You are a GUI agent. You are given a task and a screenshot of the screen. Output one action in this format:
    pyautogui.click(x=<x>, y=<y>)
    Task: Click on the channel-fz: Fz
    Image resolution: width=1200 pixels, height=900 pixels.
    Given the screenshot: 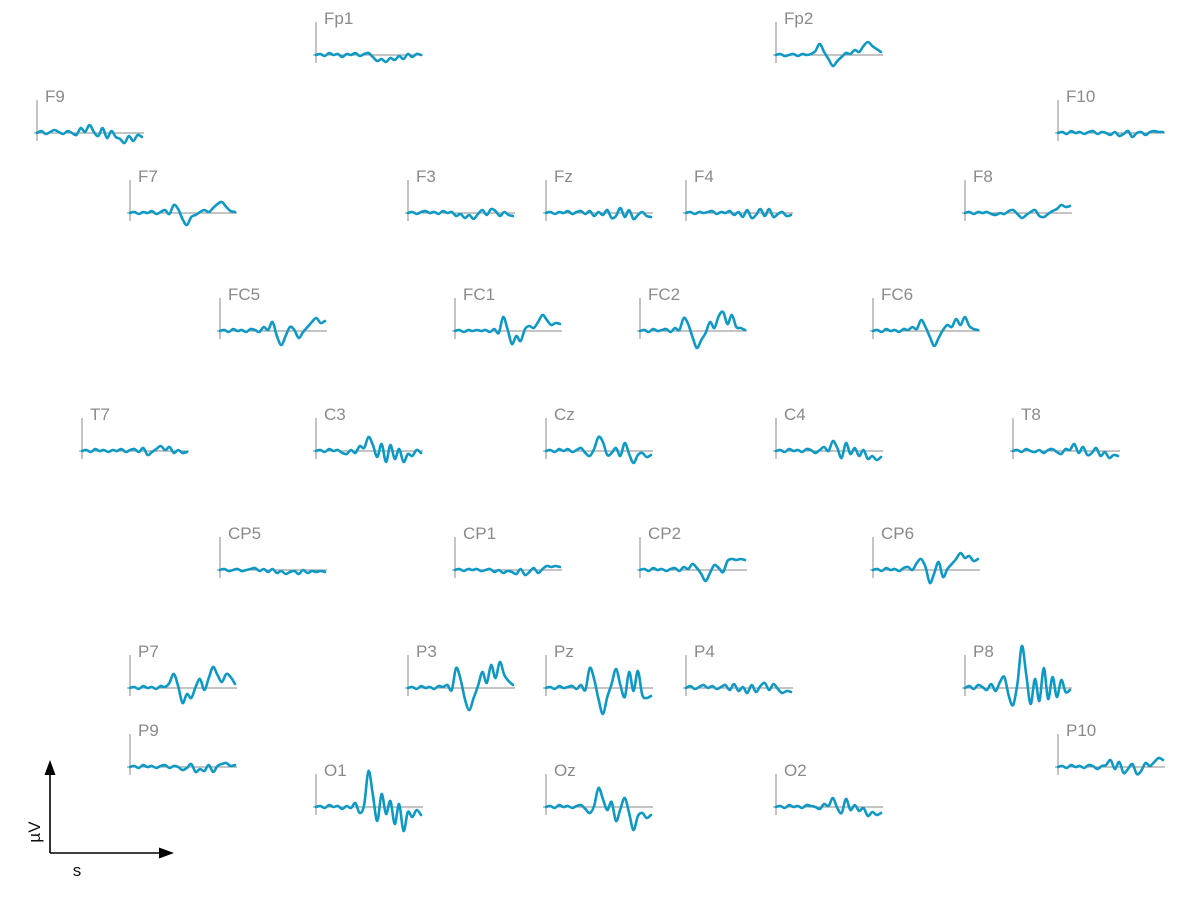 What is the action you would take?
    pyautogui.click(x=598, y=194)
    